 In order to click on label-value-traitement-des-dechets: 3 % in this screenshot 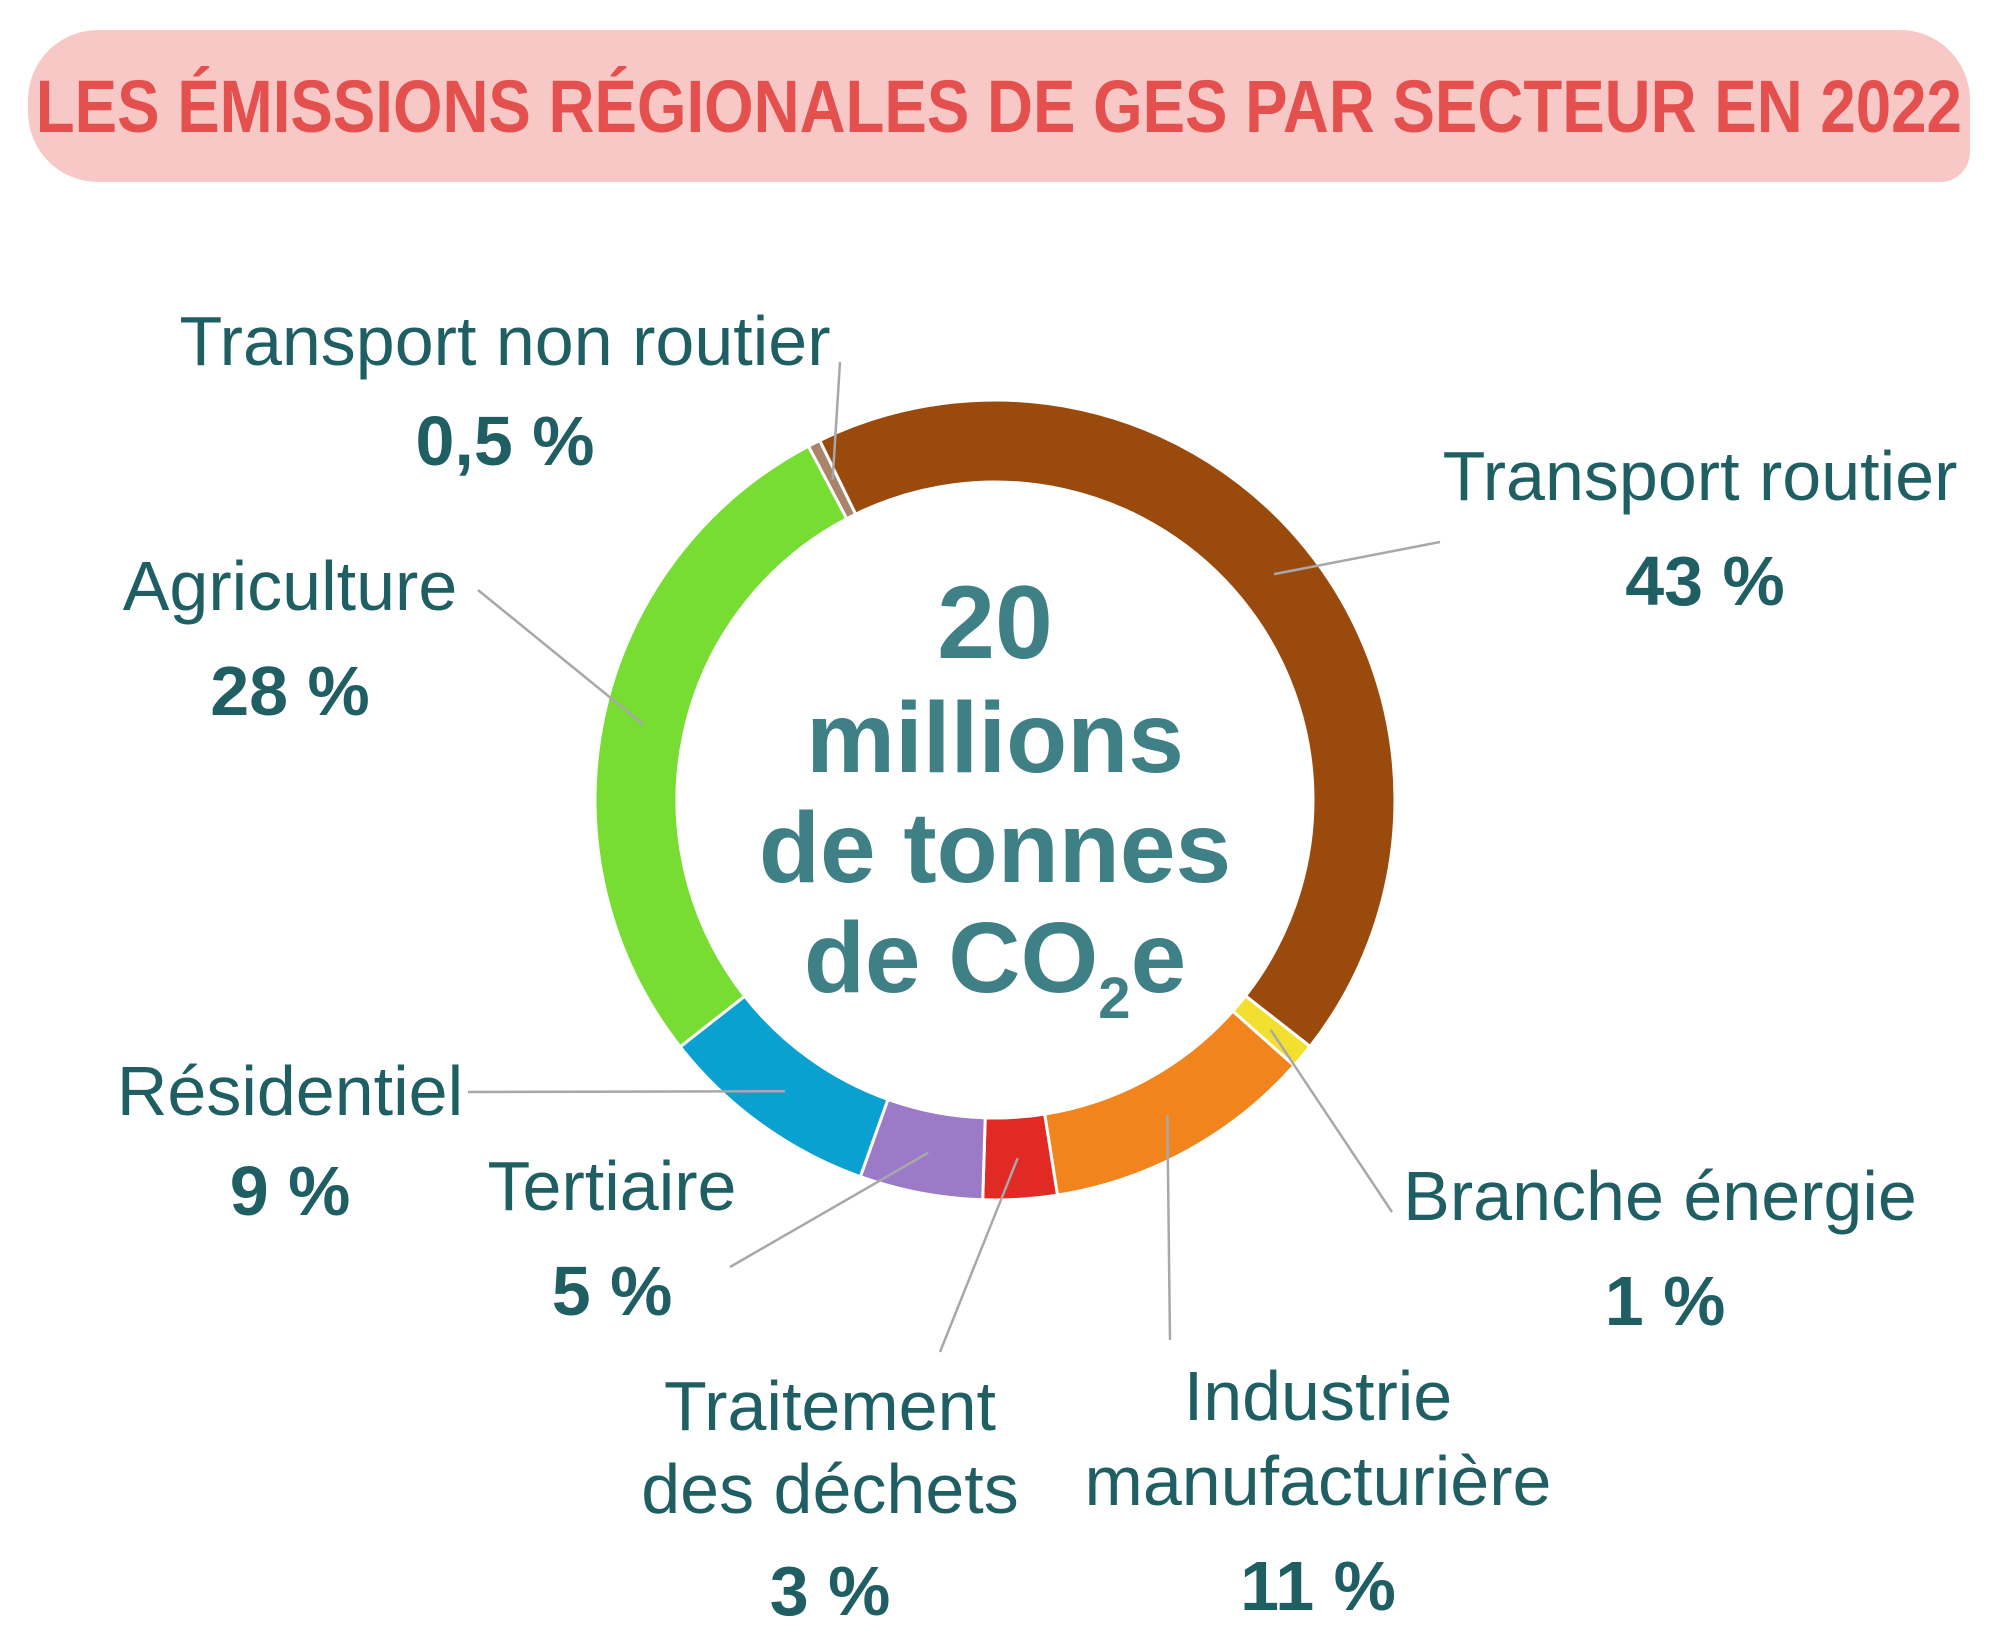, I will do `click(830, 1591)`.